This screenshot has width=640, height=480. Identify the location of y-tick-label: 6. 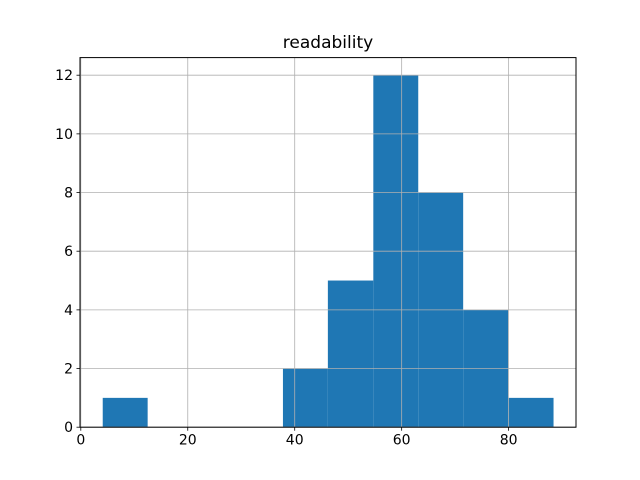
(68, 252).